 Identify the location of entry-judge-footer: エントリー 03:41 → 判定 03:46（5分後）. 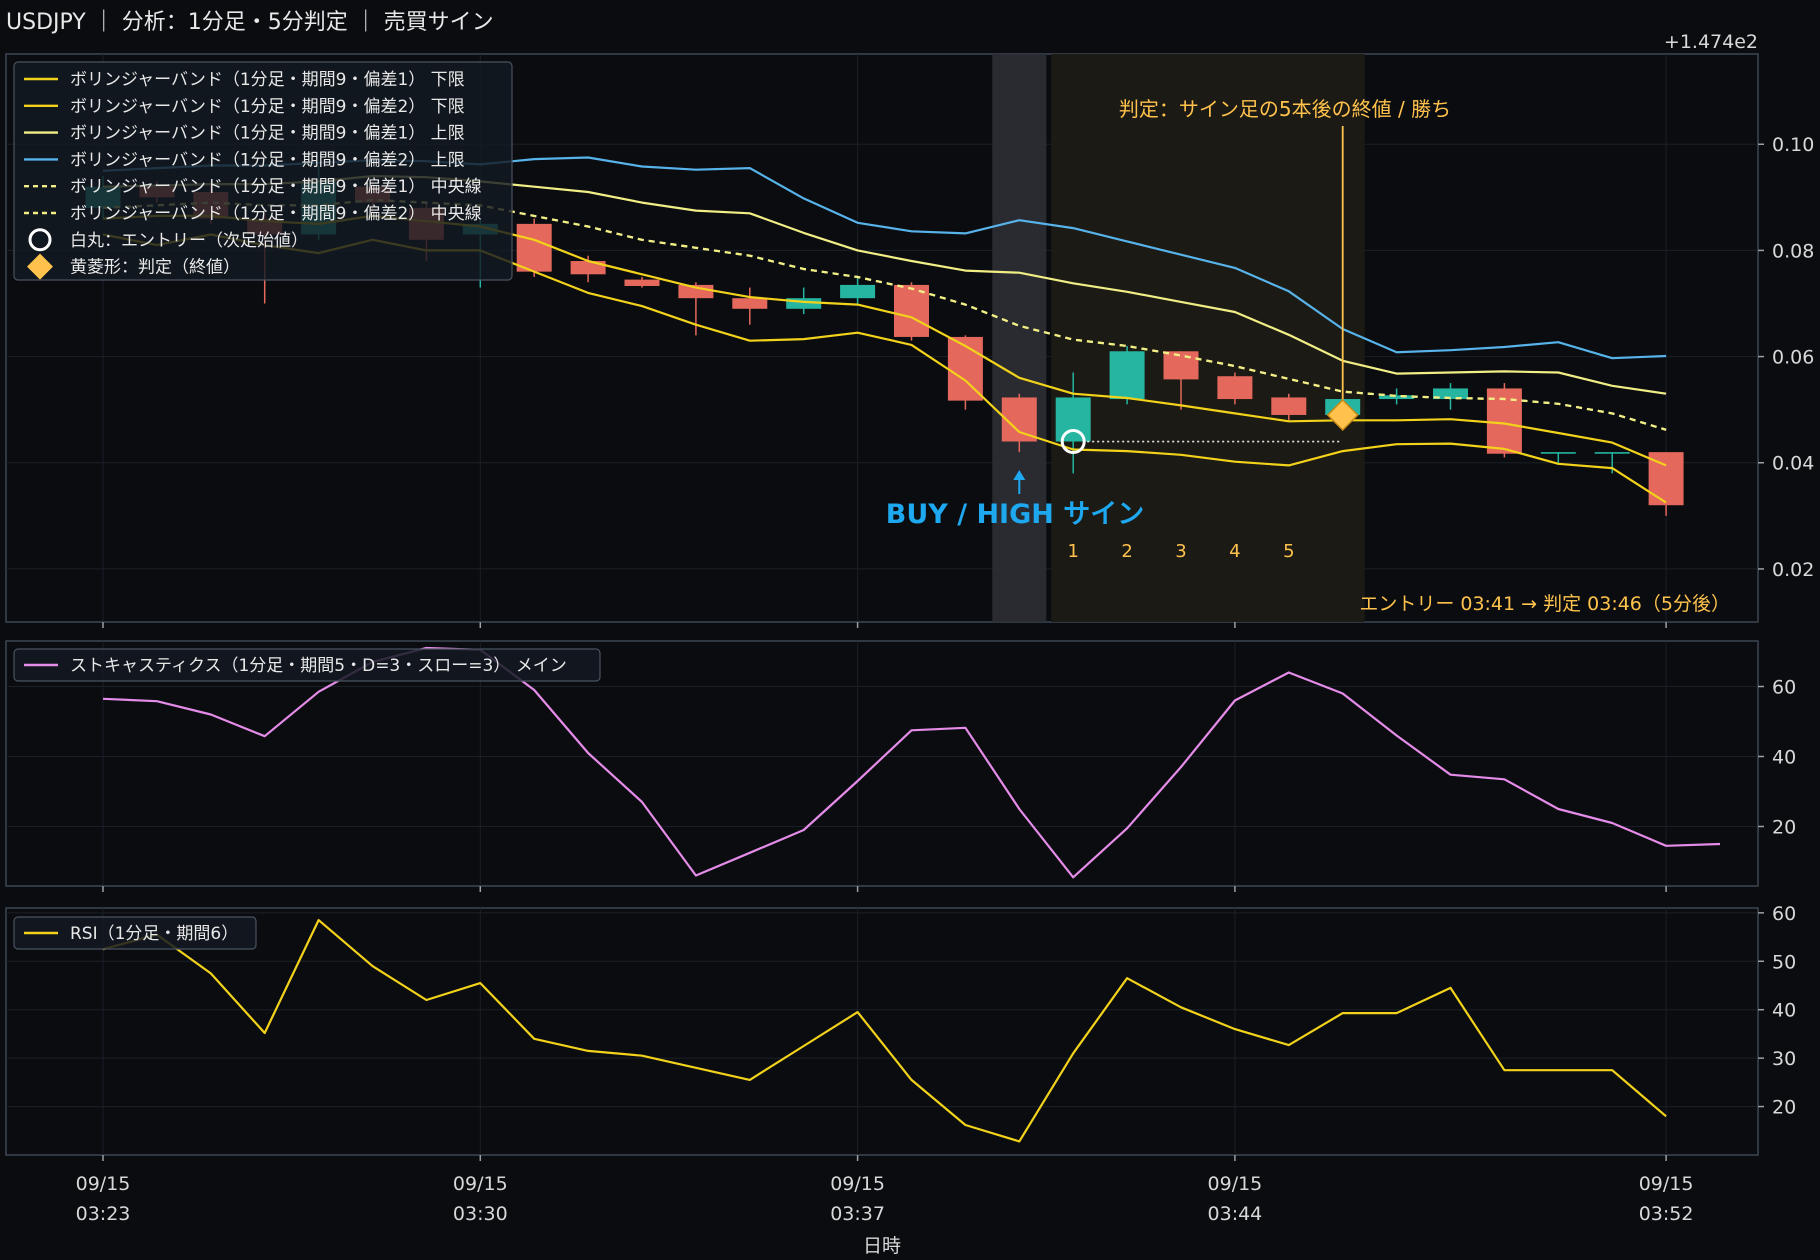
(1544, 604).